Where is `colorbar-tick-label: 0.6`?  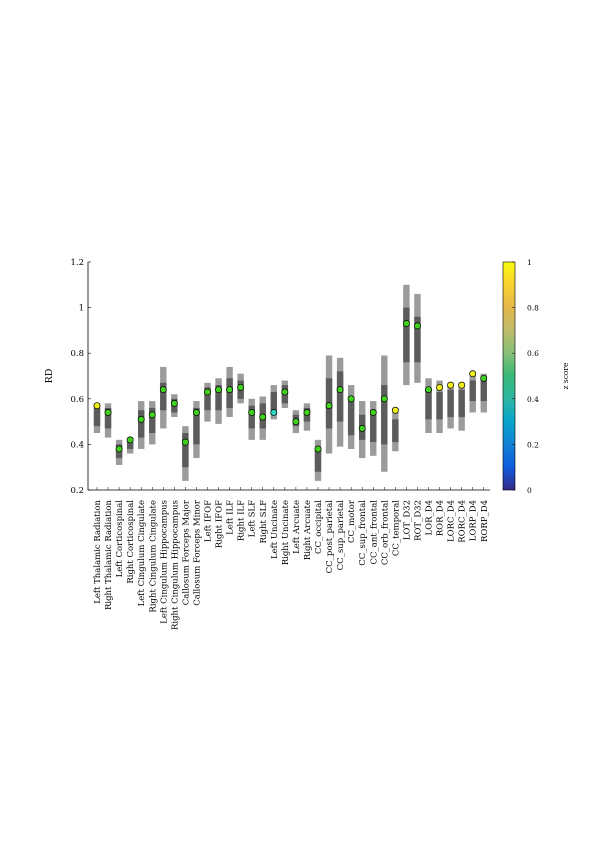 colorbar-tick-label: 0.6 is located at coordinates (533, 353).